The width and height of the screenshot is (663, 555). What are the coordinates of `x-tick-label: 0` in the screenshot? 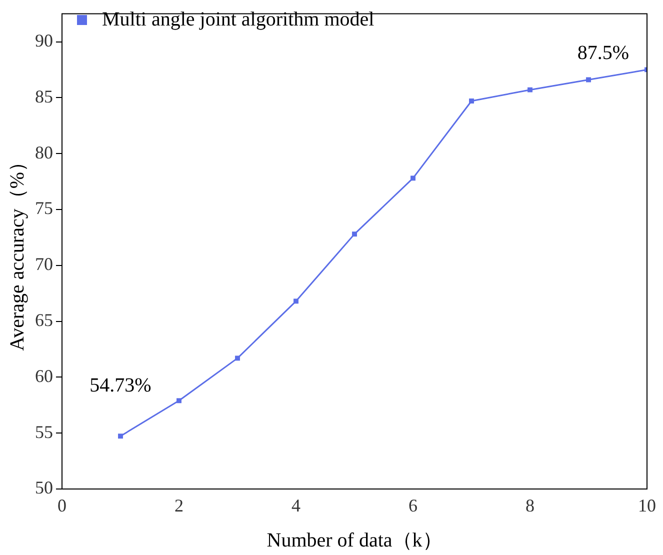 It's located at (62, 506).